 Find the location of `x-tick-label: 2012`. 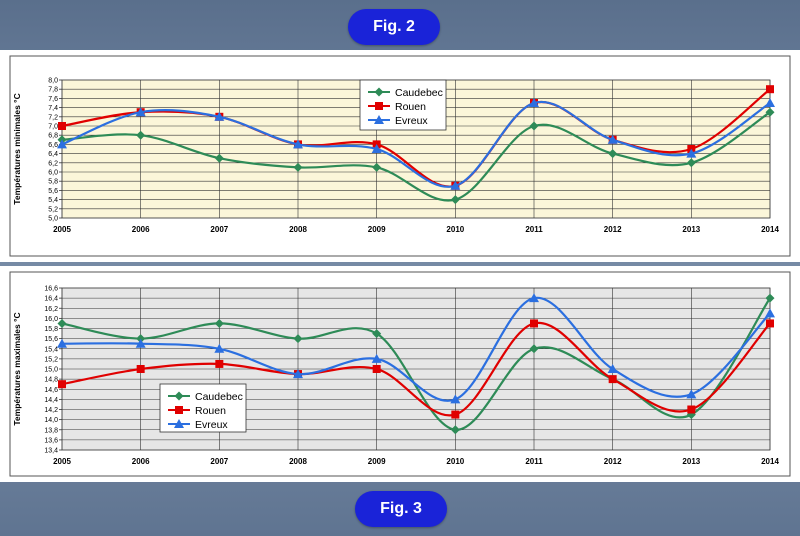

x-tick-label: 2012 is located at coordinates (613, 461).